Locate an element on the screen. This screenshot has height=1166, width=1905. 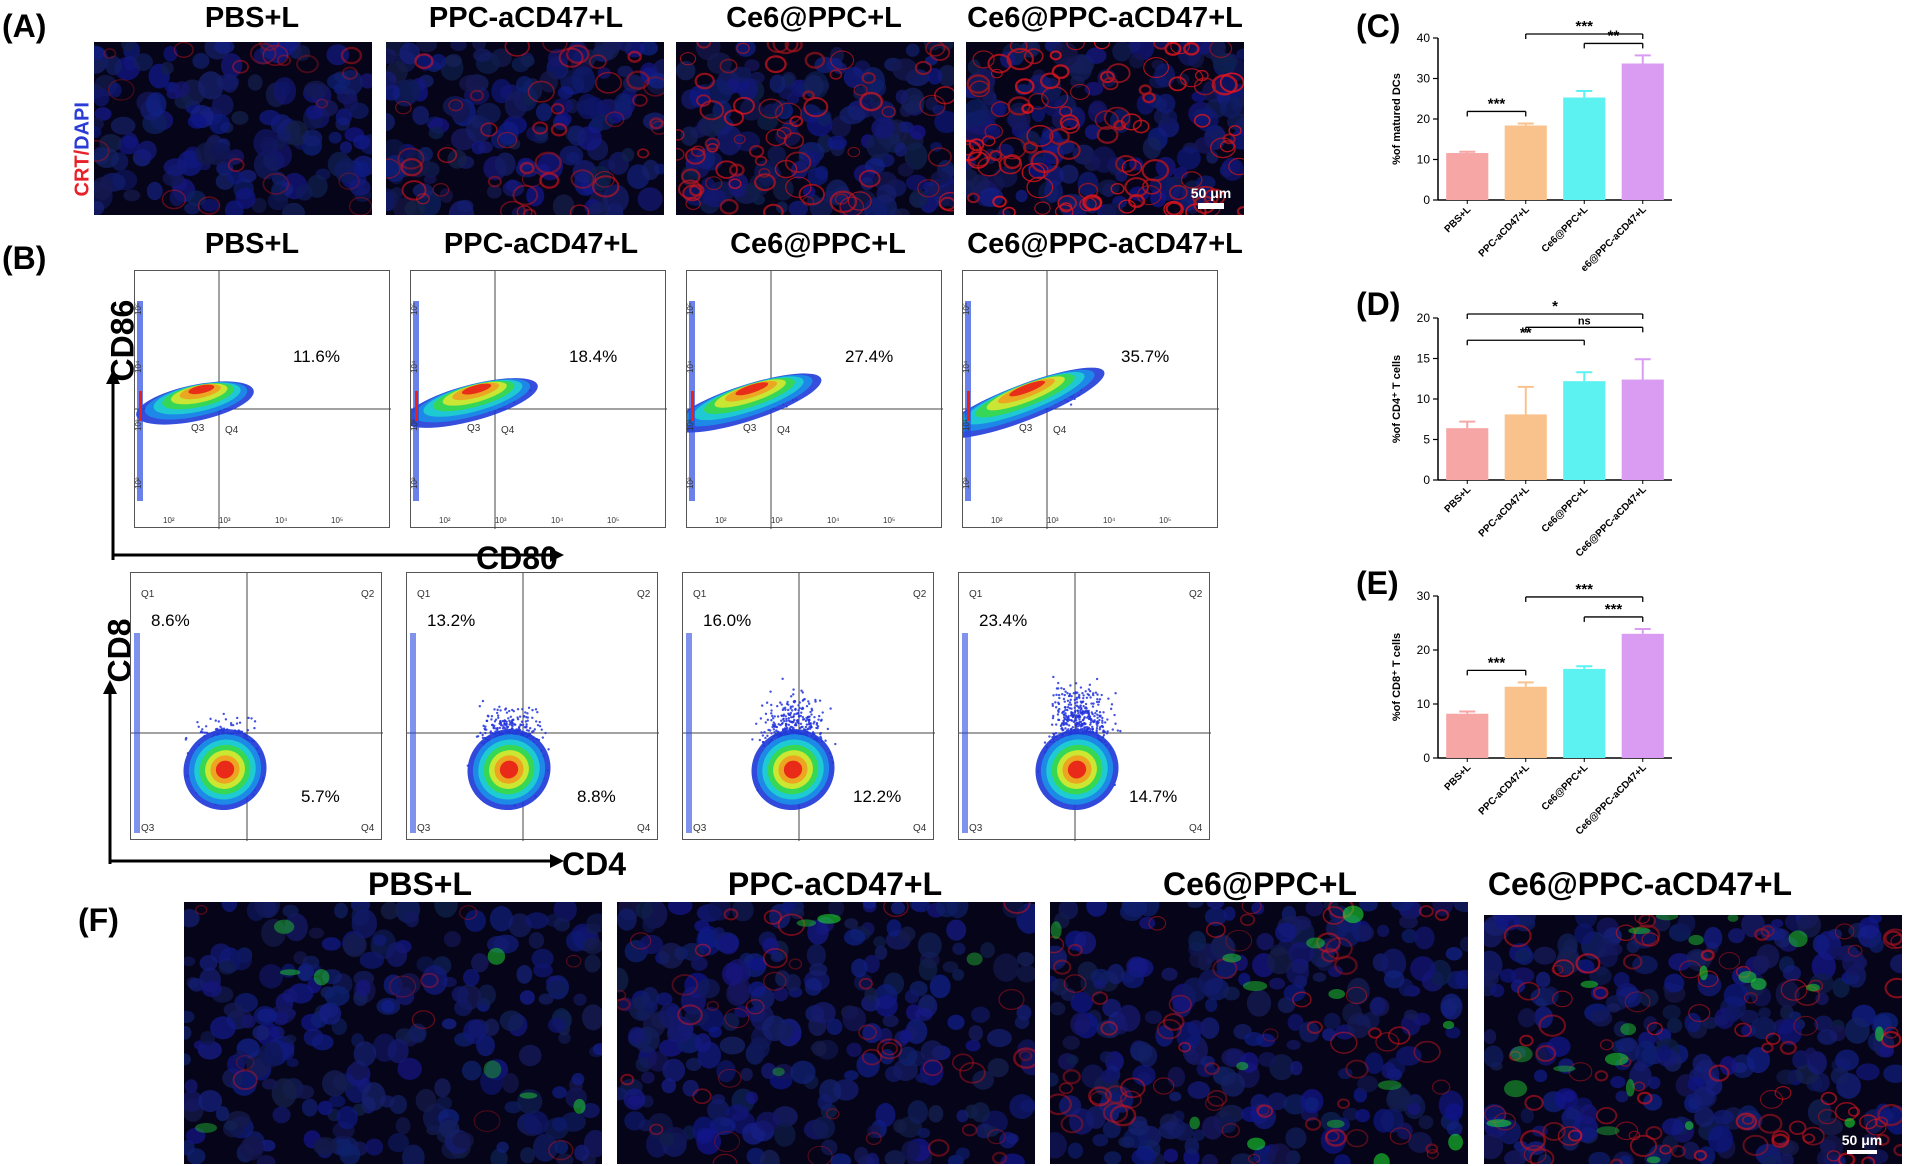
dc2-ytick-2: 10⁴ is located at coordinates (691, 366).